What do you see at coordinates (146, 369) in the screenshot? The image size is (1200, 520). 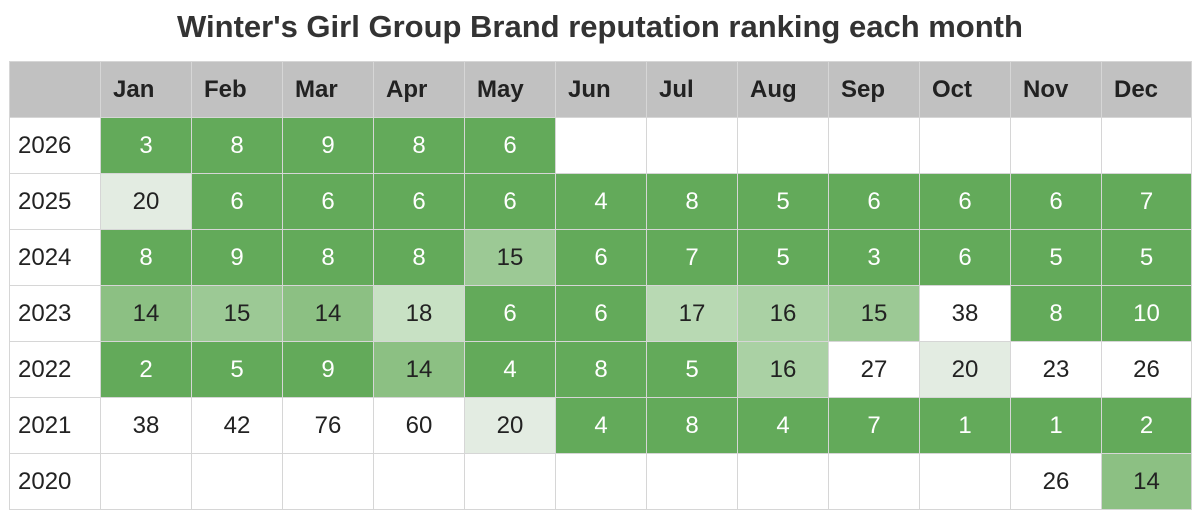 I see `cell-2022-jan: 2` at bounding box center [146, 369].